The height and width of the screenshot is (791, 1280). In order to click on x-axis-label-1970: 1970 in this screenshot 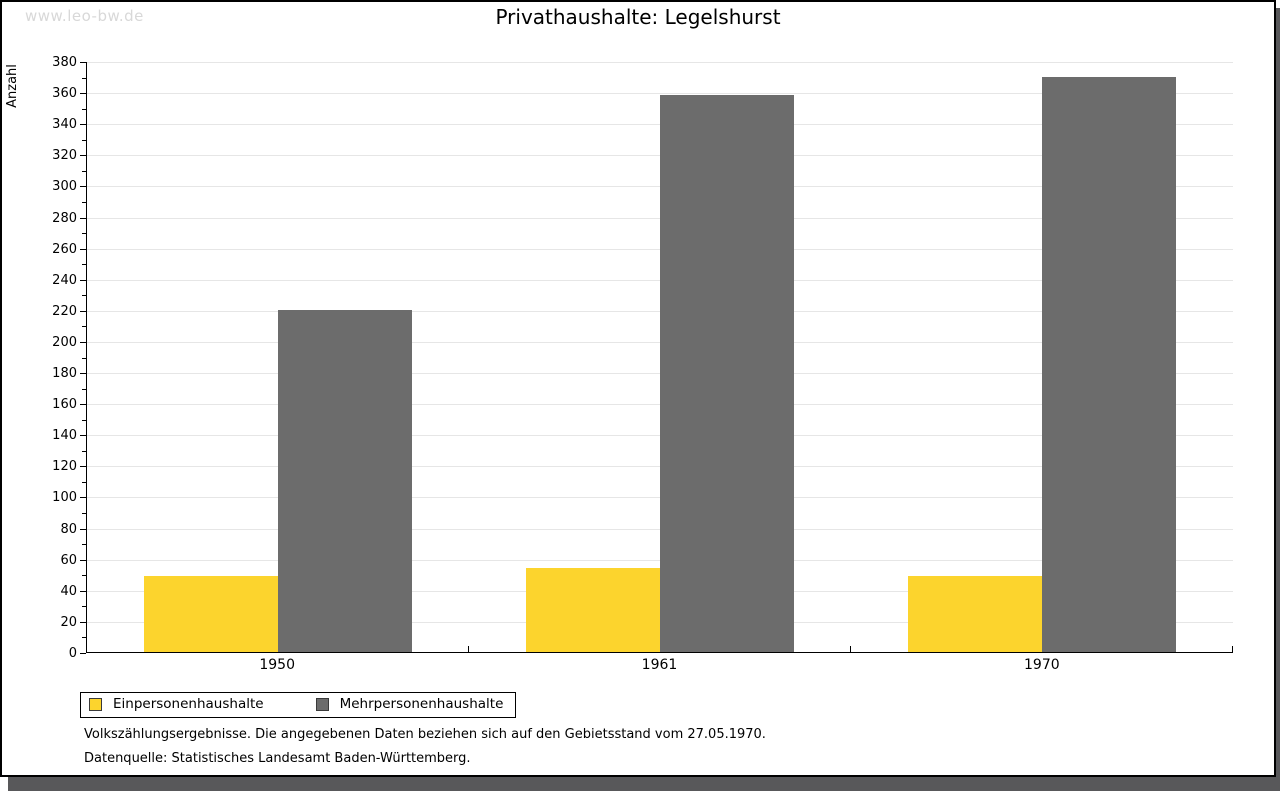, I will do `click(1042, 665)`.